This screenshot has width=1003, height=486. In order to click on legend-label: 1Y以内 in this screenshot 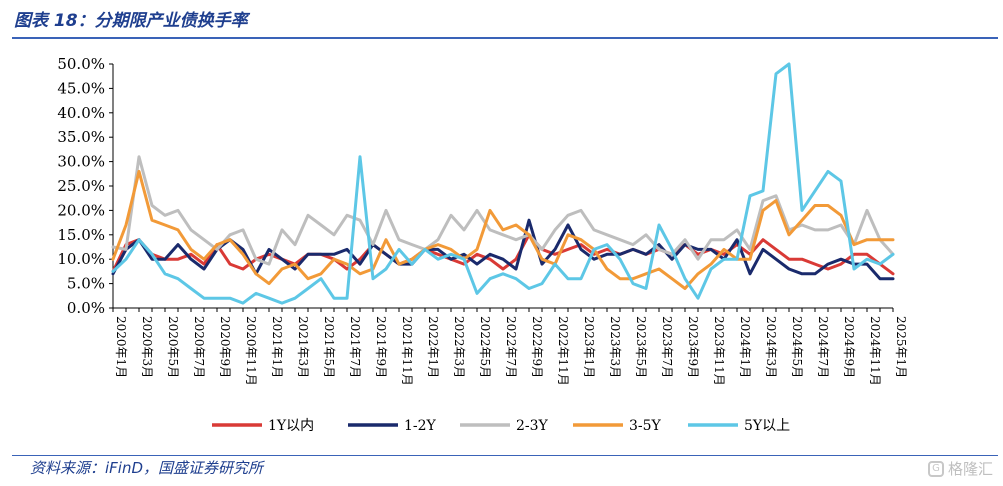, I will do `click(291, 426)`.